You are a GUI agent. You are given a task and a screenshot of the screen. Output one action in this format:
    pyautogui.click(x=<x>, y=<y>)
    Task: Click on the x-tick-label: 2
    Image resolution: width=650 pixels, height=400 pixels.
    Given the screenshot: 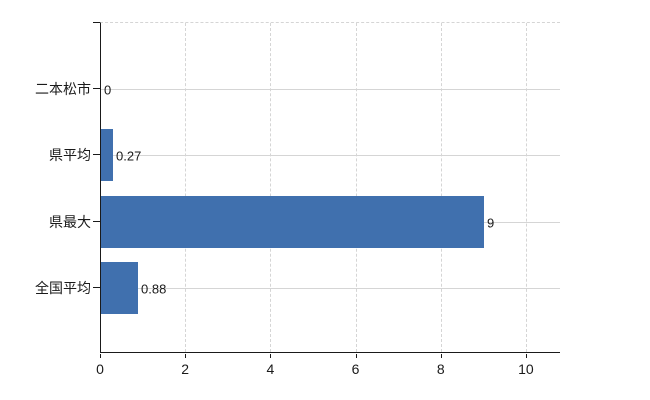 What is the action you would take?
    pyautogui.click(x=185, y=369)
    